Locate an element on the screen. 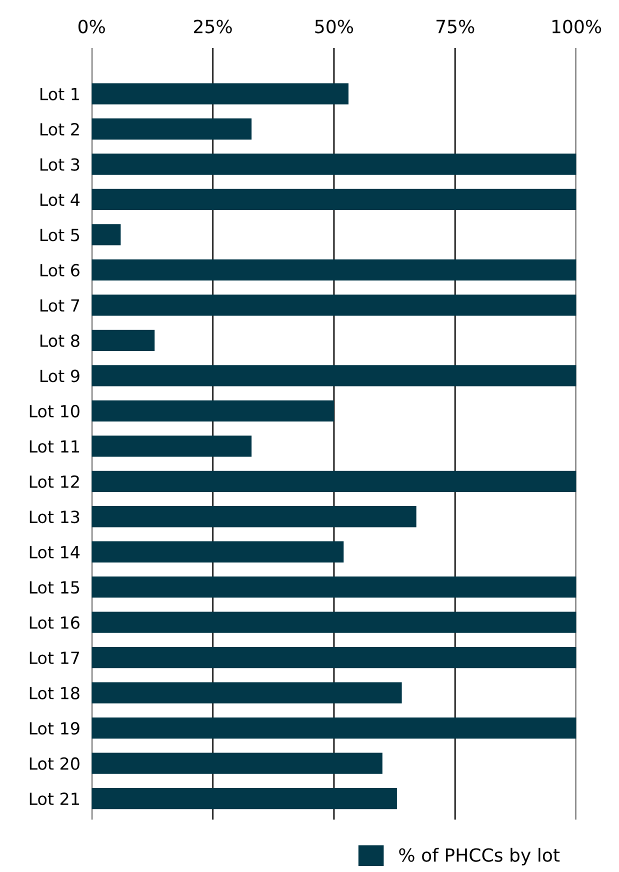 The height and width of the screenshot is (872, 619). x-tick-label: 75% is located at coordinates (455, 27).